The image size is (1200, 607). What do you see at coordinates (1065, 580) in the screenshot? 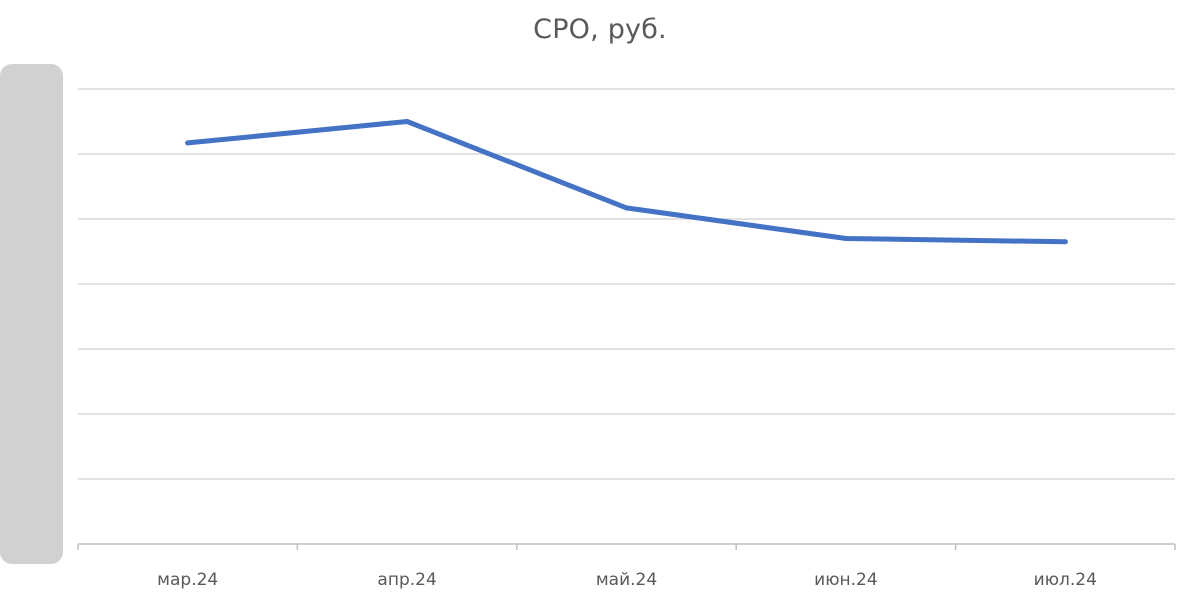
I see `x-tick-label: июл.24` at bounding box center [1065, 580].